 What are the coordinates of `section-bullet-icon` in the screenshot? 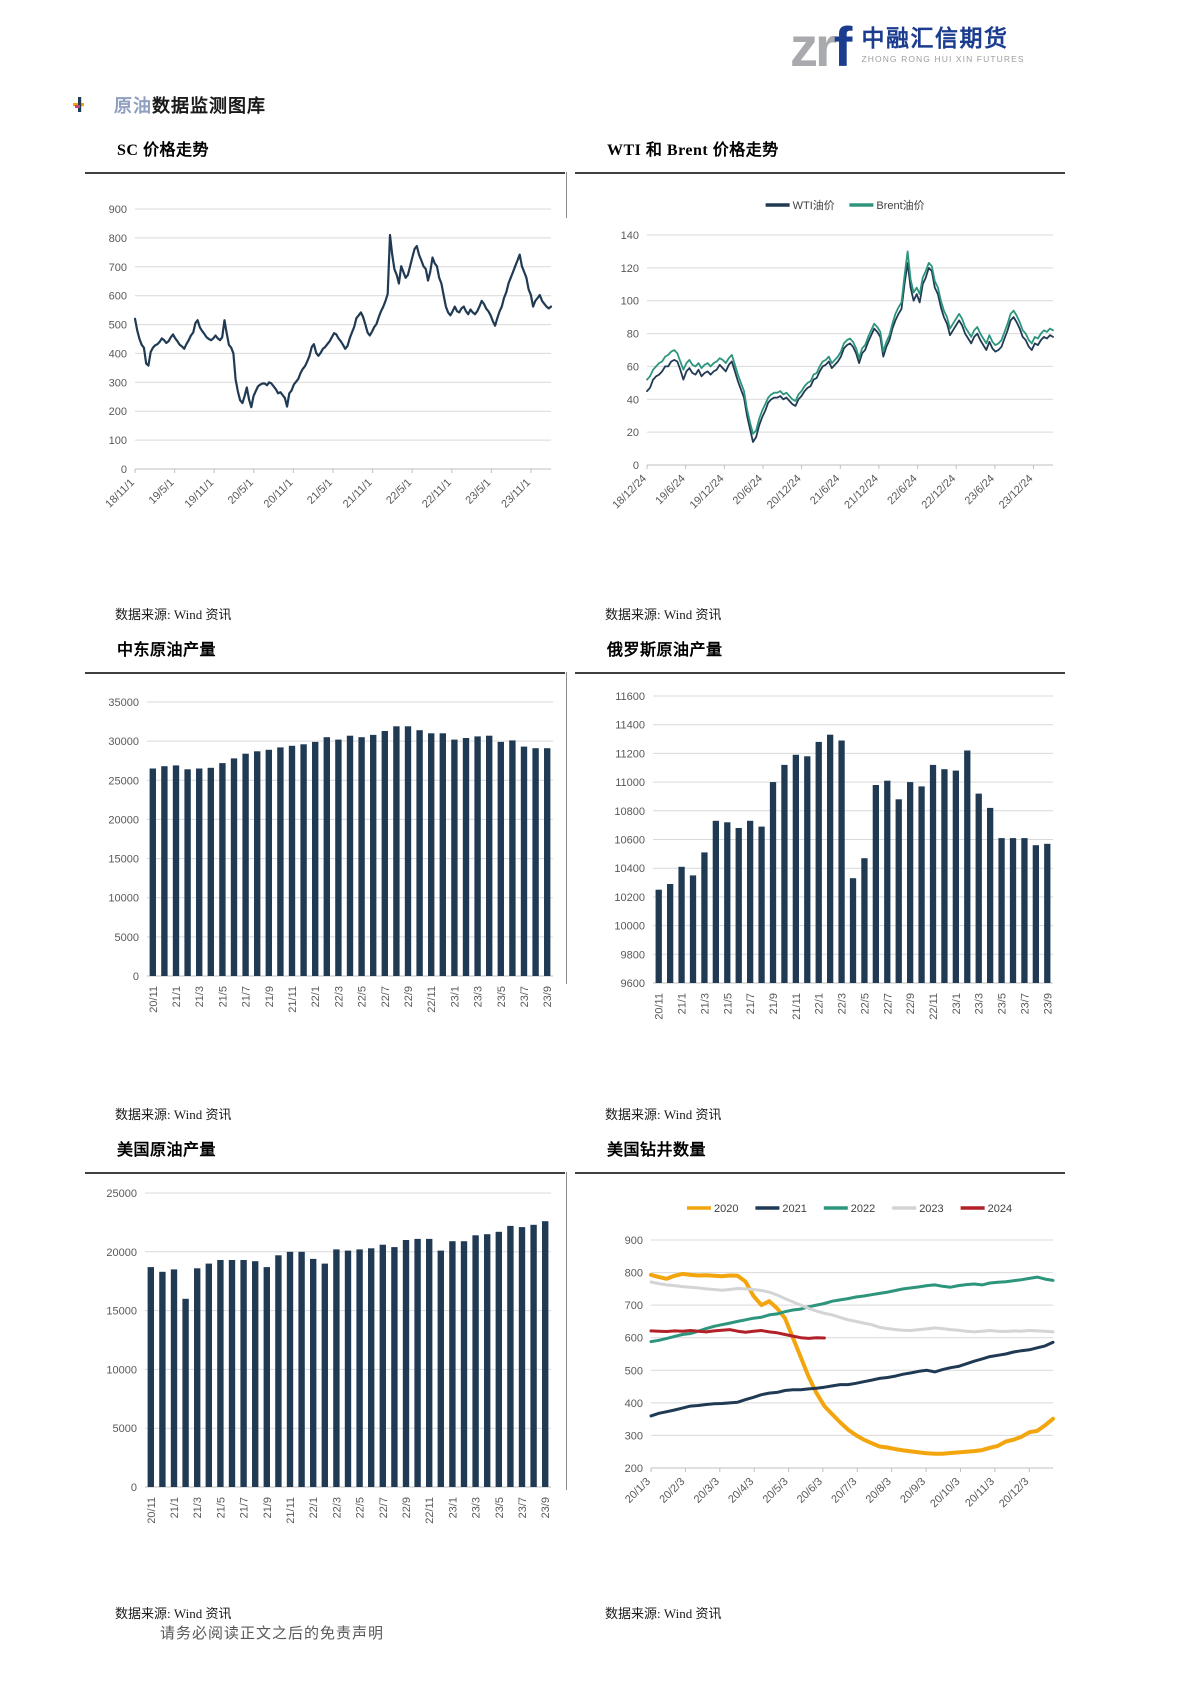 It's located at (80, 105).